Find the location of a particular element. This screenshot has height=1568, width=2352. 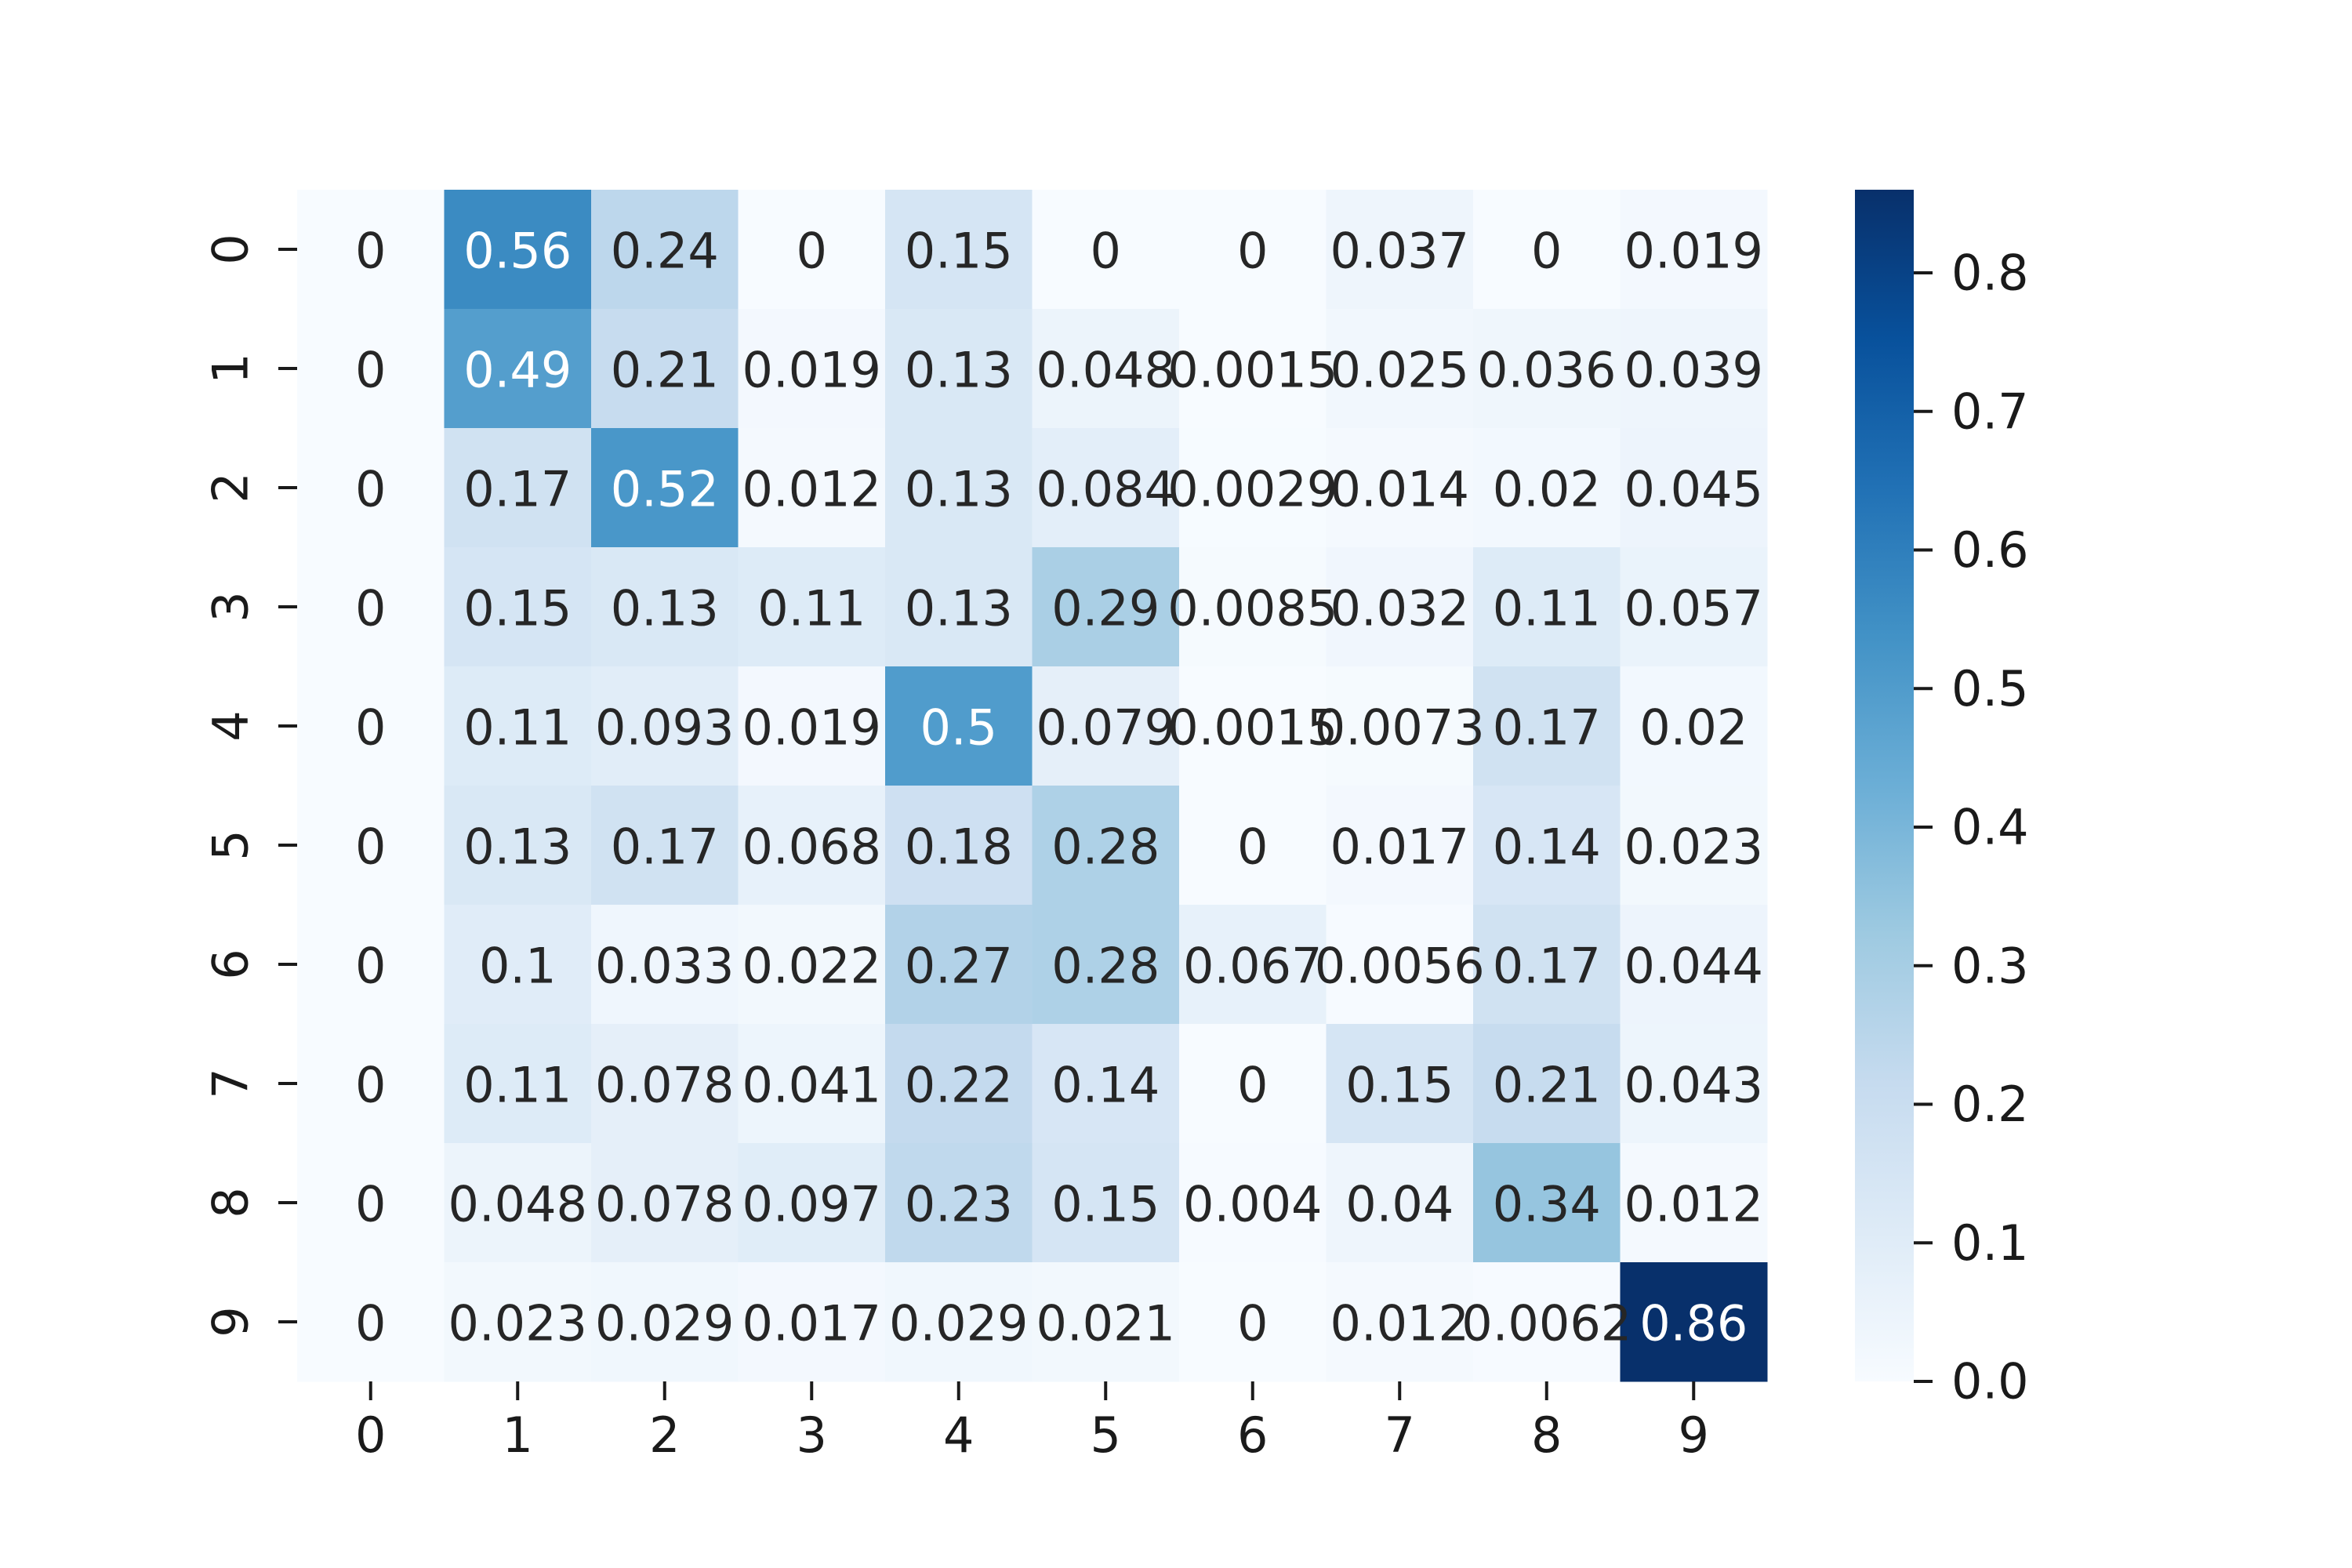

cell-value-label: 0.093 is located at coordinates (665, 728).